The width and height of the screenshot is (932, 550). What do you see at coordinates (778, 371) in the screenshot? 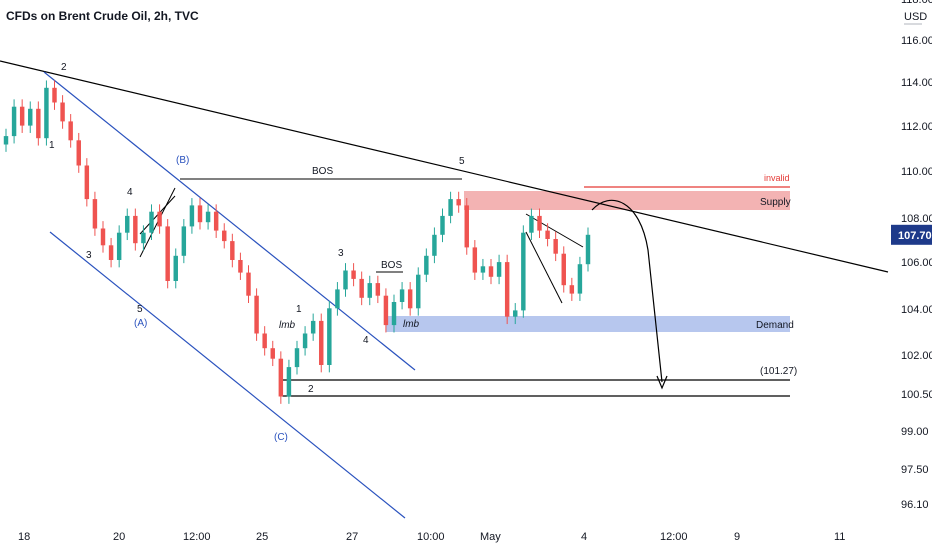
I see `target-label: (101.27)` at bounding box center [778, 371].